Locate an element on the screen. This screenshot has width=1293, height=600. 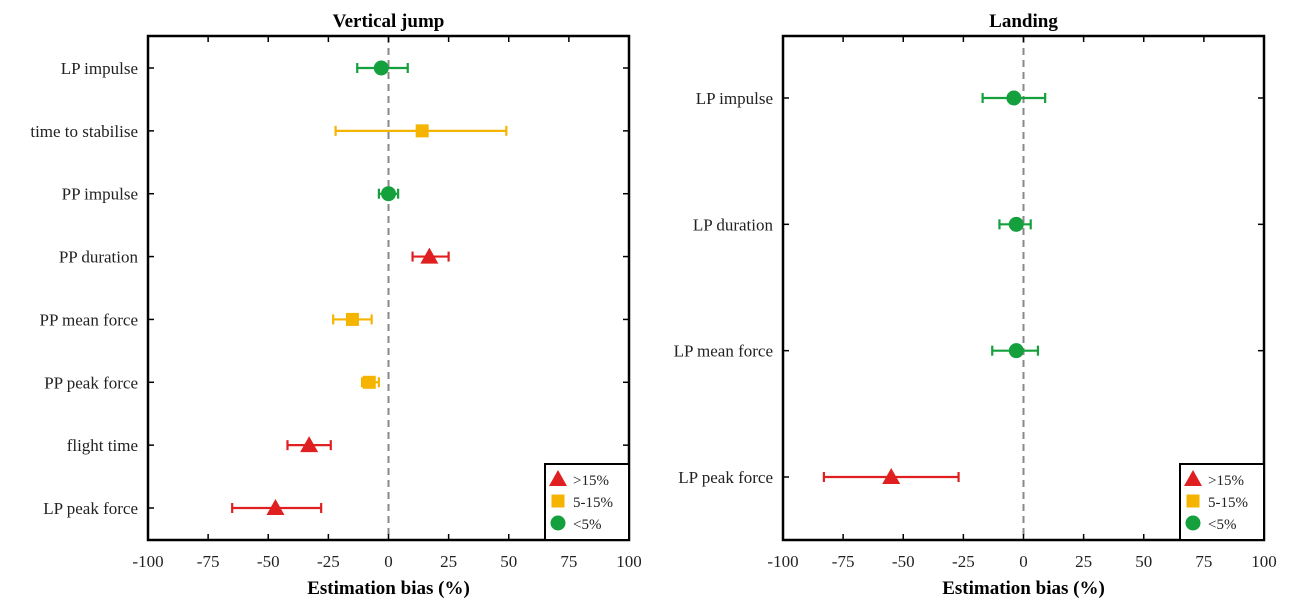
category-label: PP mean force is located at coordinates (88, 319).